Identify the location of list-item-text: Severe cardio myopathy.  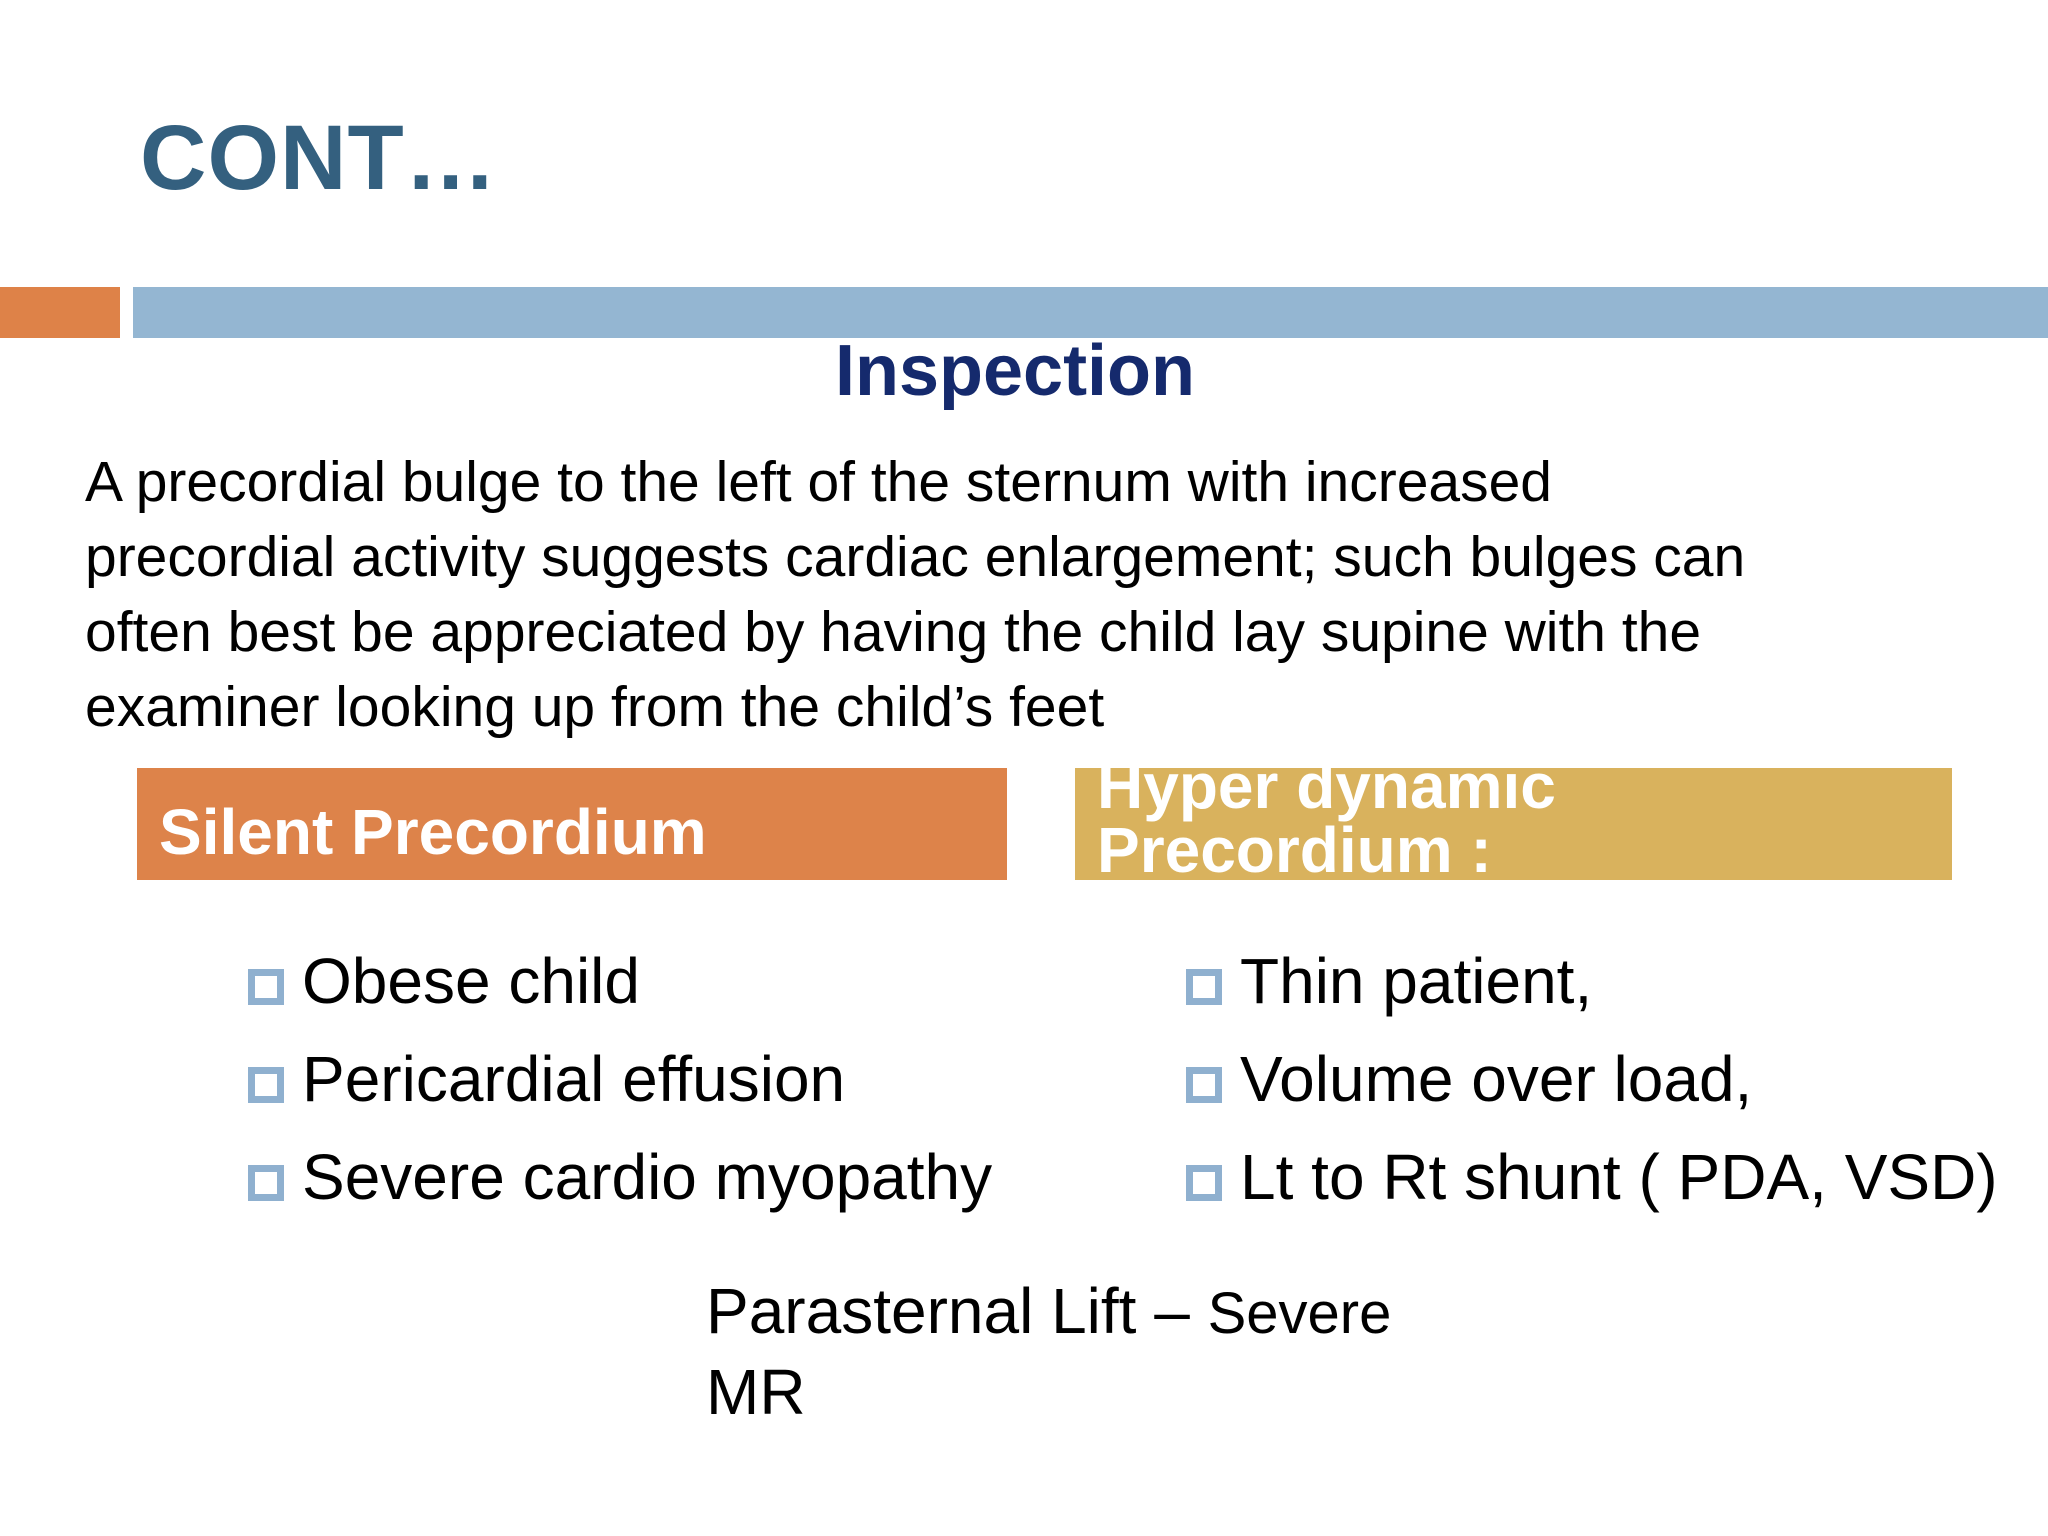
(647, 1177).